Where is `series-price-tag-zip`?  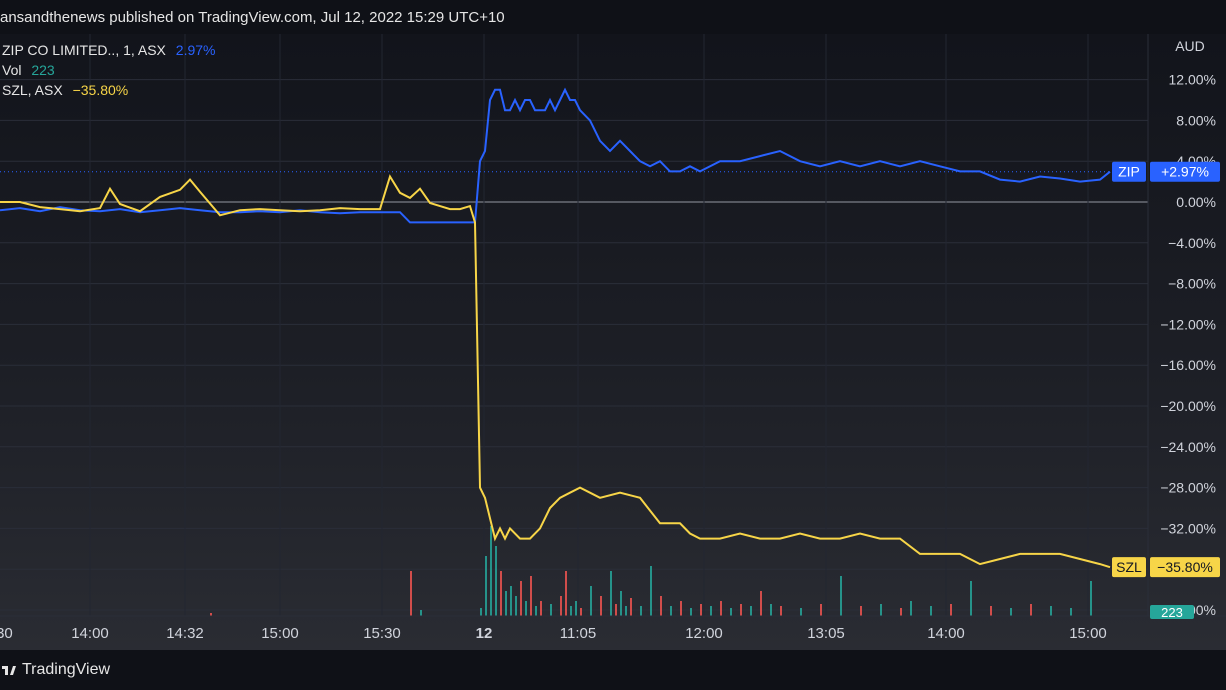 series-price-tag-zip is located at coordinates (1185, 171).